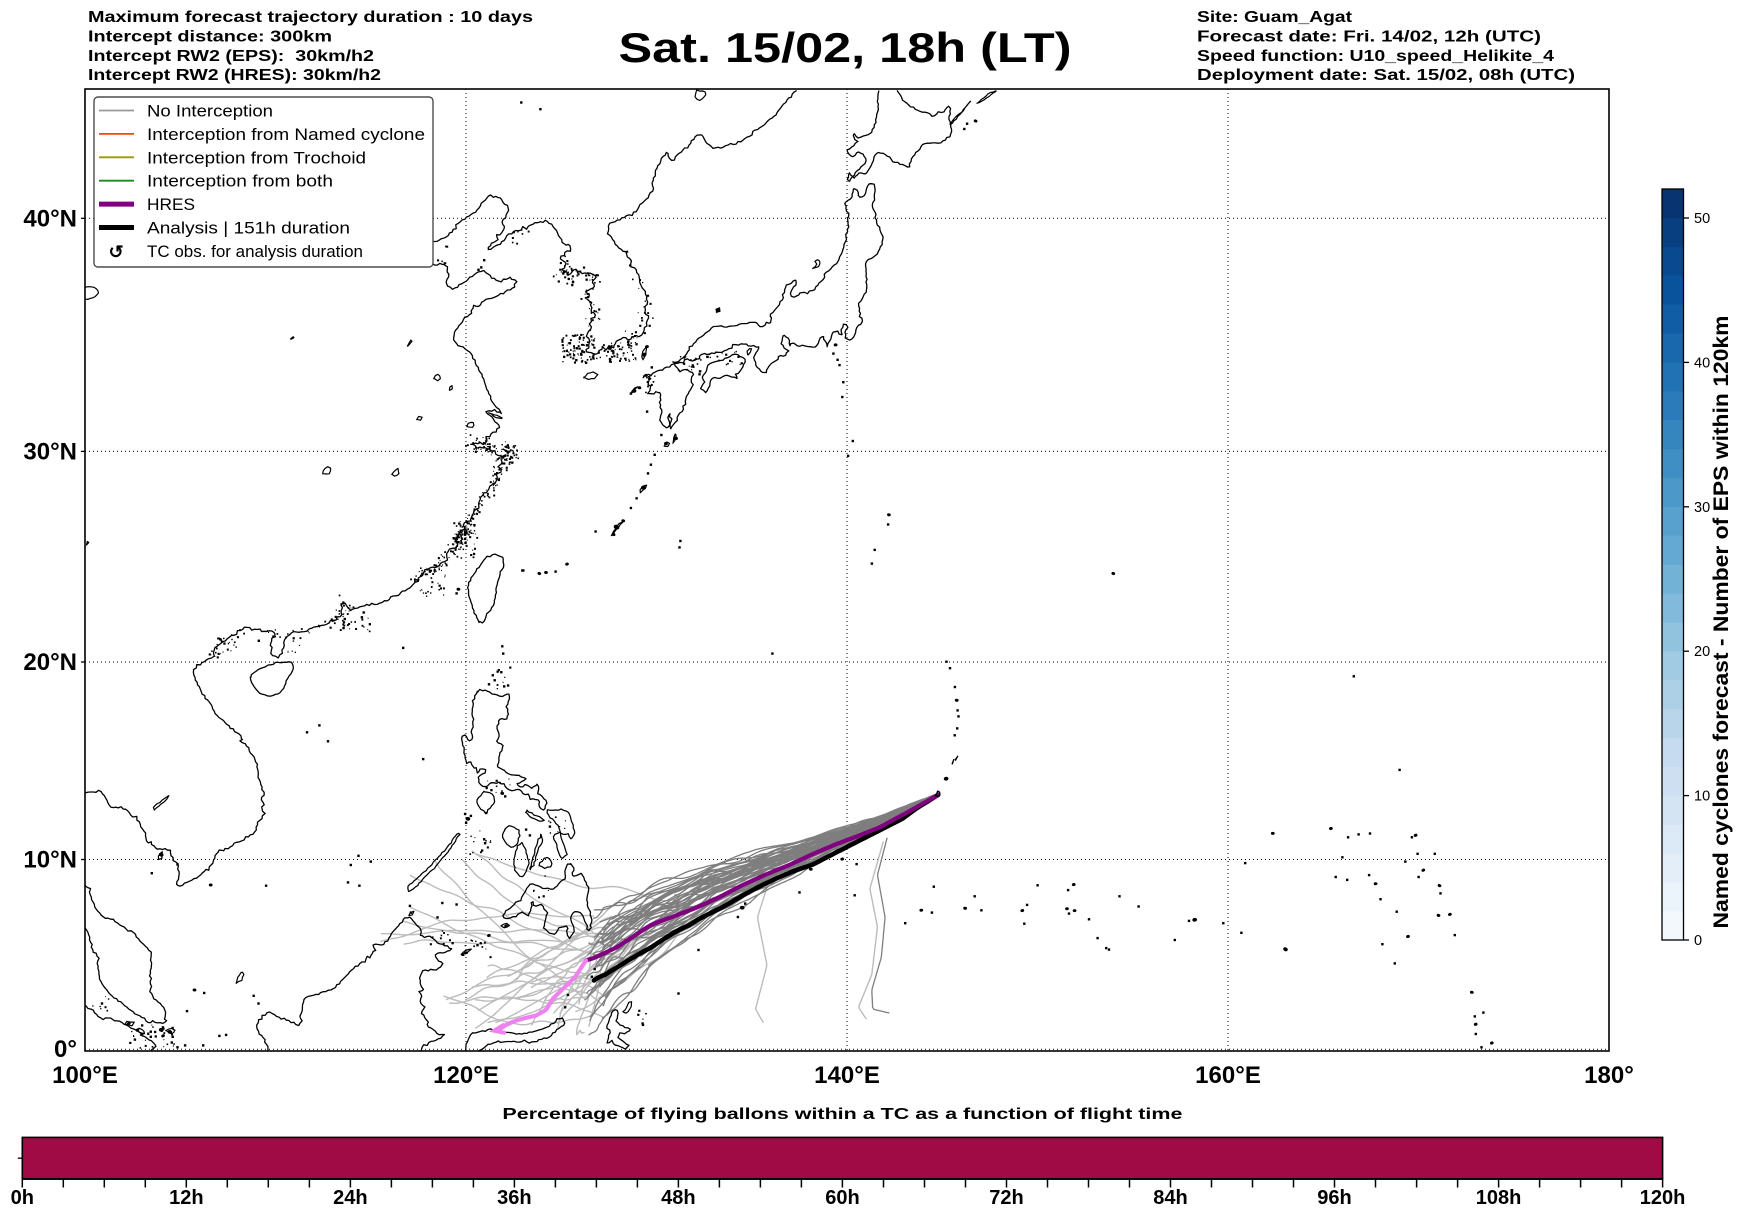 The height and width of the screenshot is (1213, 1748). Describe the element at coordinates (1334, 1198) in the screenshot. I see `svg-text: 96h` at that location.